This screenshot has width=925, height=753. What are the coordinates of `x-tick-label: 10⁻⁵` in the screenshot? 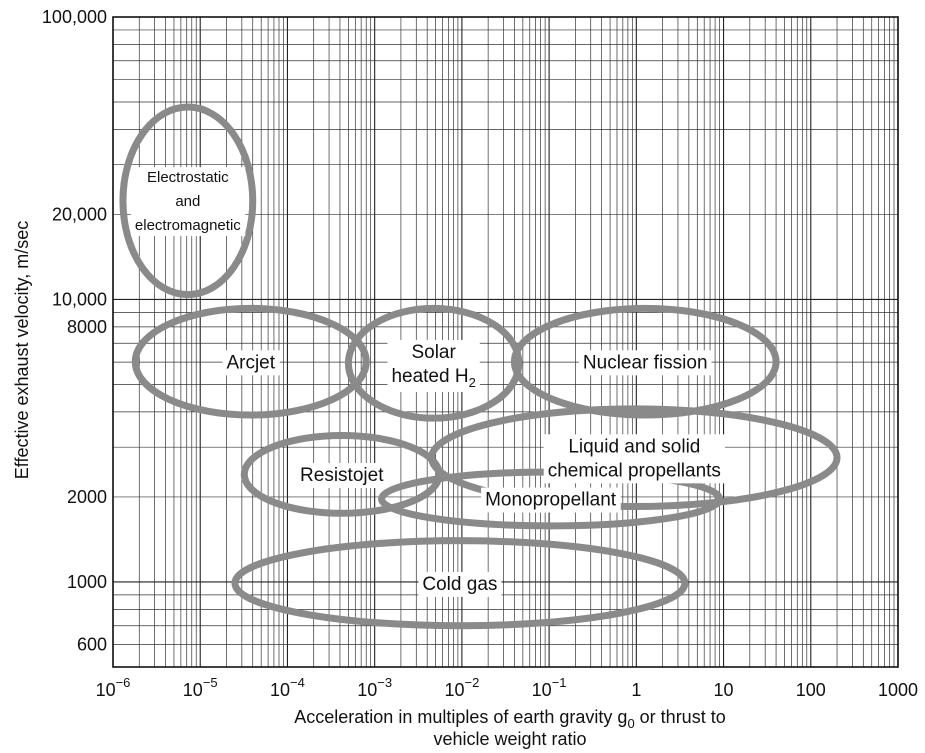 It's located at (200, 687).